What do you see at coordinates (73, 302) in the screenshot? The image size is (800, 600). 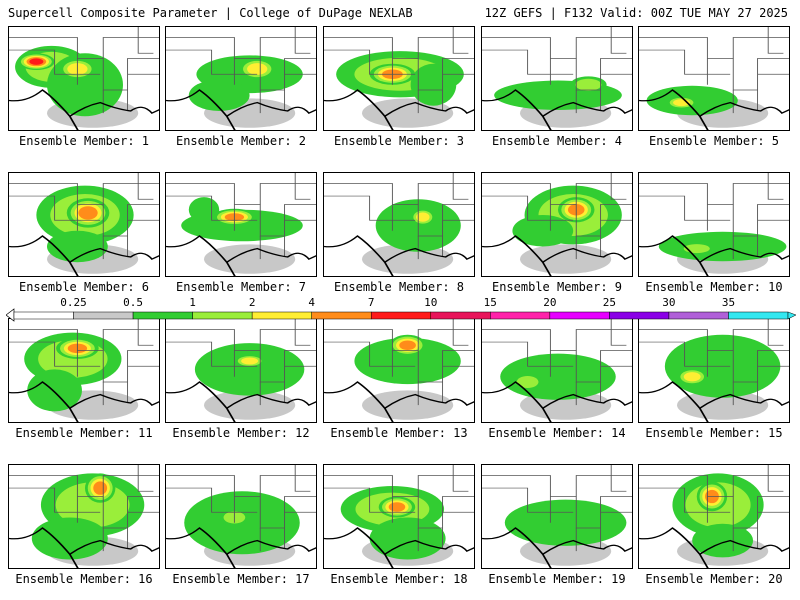 I see `legend-tick-label: 0.25` at bounding box center [73, 302].